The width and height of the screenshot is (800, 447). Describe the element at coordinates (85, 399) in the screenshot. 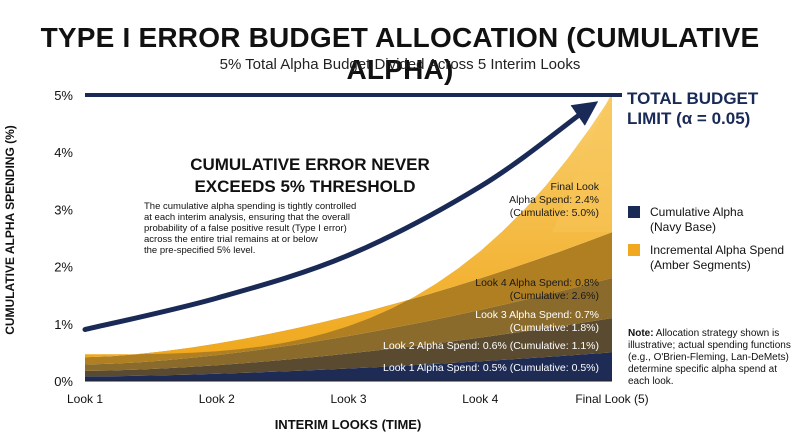

I see `x-tick-label: Look 1` at that location.